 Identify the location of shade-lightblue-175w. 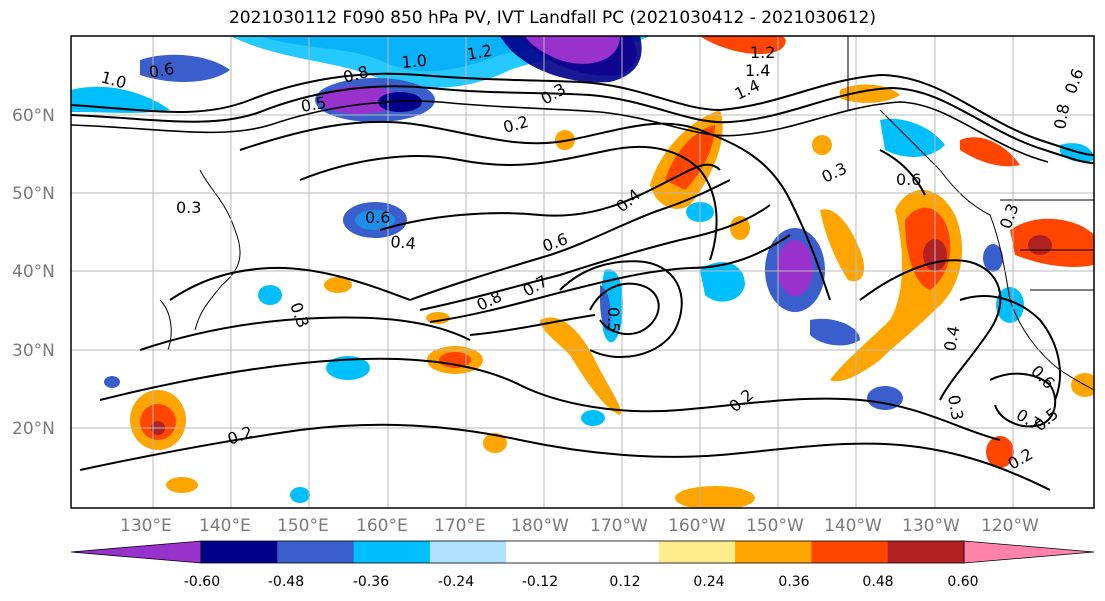
(593, 418).